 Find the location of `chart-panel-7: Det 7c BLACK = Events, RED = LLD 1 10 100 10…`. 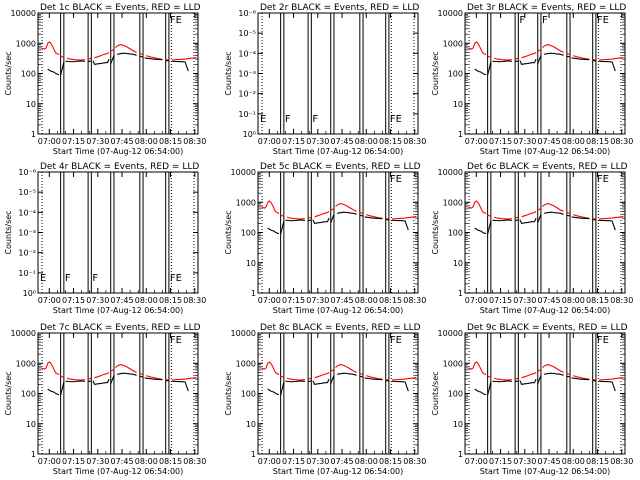

chart-panel-7: Det 7c BLACK = Events, RED = LLD 1 10 100 10… is located at coordinates (105, 399).